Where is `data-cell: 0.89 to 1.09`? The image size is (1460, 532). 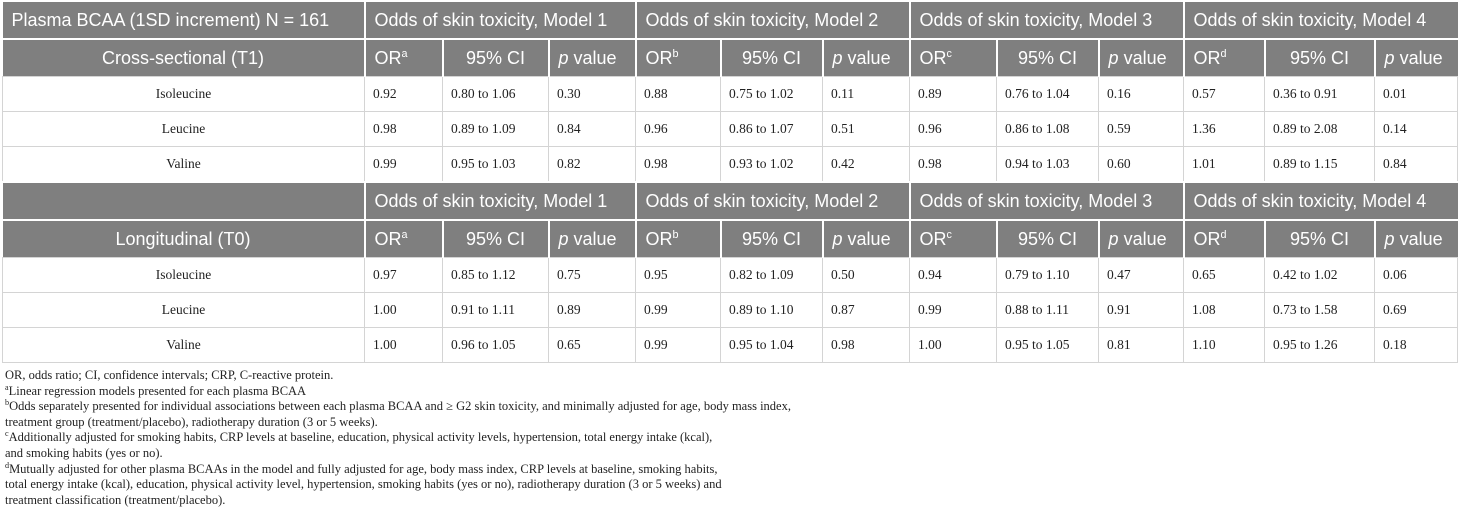
data-cell: 0.89 to 1.09 is located at coordinates (495, 129).